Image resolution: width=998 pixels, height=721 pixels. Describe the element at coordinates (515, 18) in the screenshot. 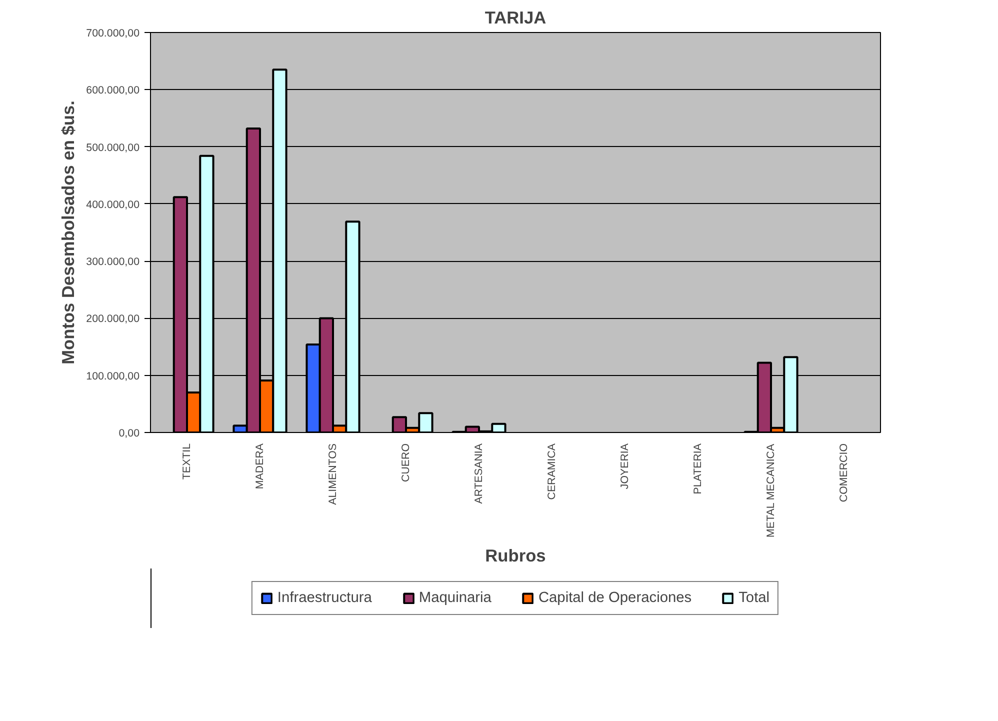

I see `chart-title: TARIJA` at that location.